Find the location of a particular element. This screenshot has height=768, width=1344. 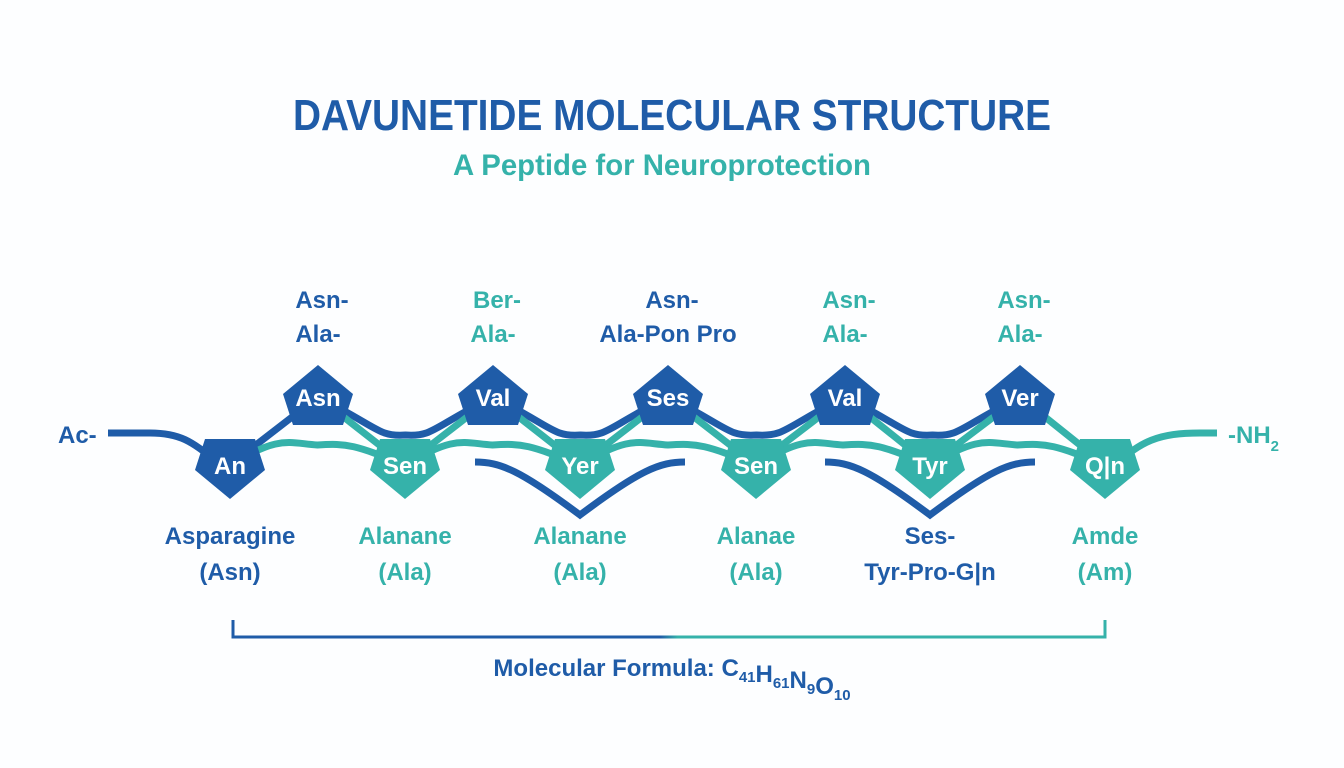

diagram-subtitle: A Peptide for Neuroprotection is located at coordinates (662, 165).